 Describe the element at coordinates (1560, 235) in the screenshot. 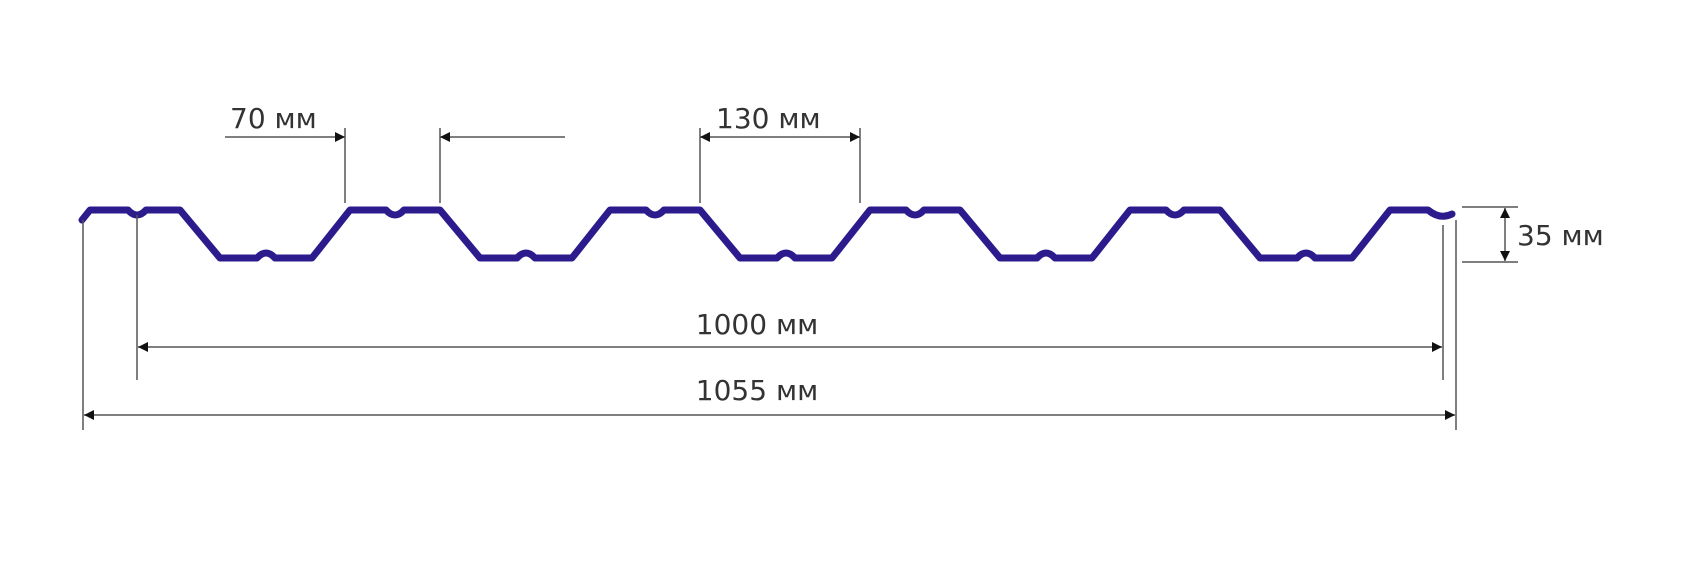

I see `height-label: 35 мм` at that location.